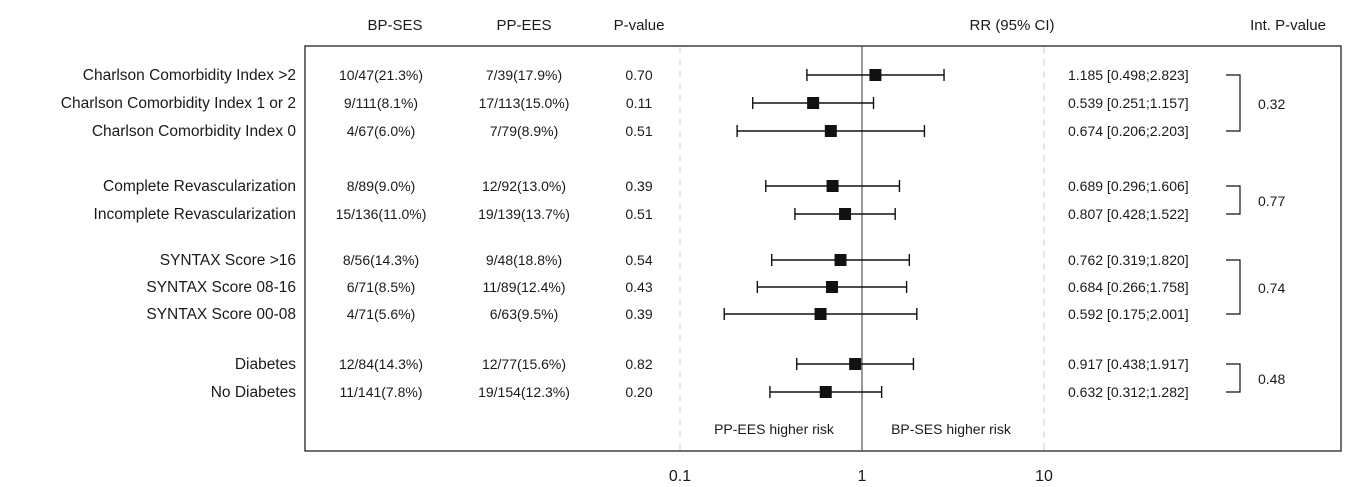  What do you see at coordinates (1271, 201) in the screenshot?
I see `interaction-p-value: 0.77` at bounding box center [1271, 201].